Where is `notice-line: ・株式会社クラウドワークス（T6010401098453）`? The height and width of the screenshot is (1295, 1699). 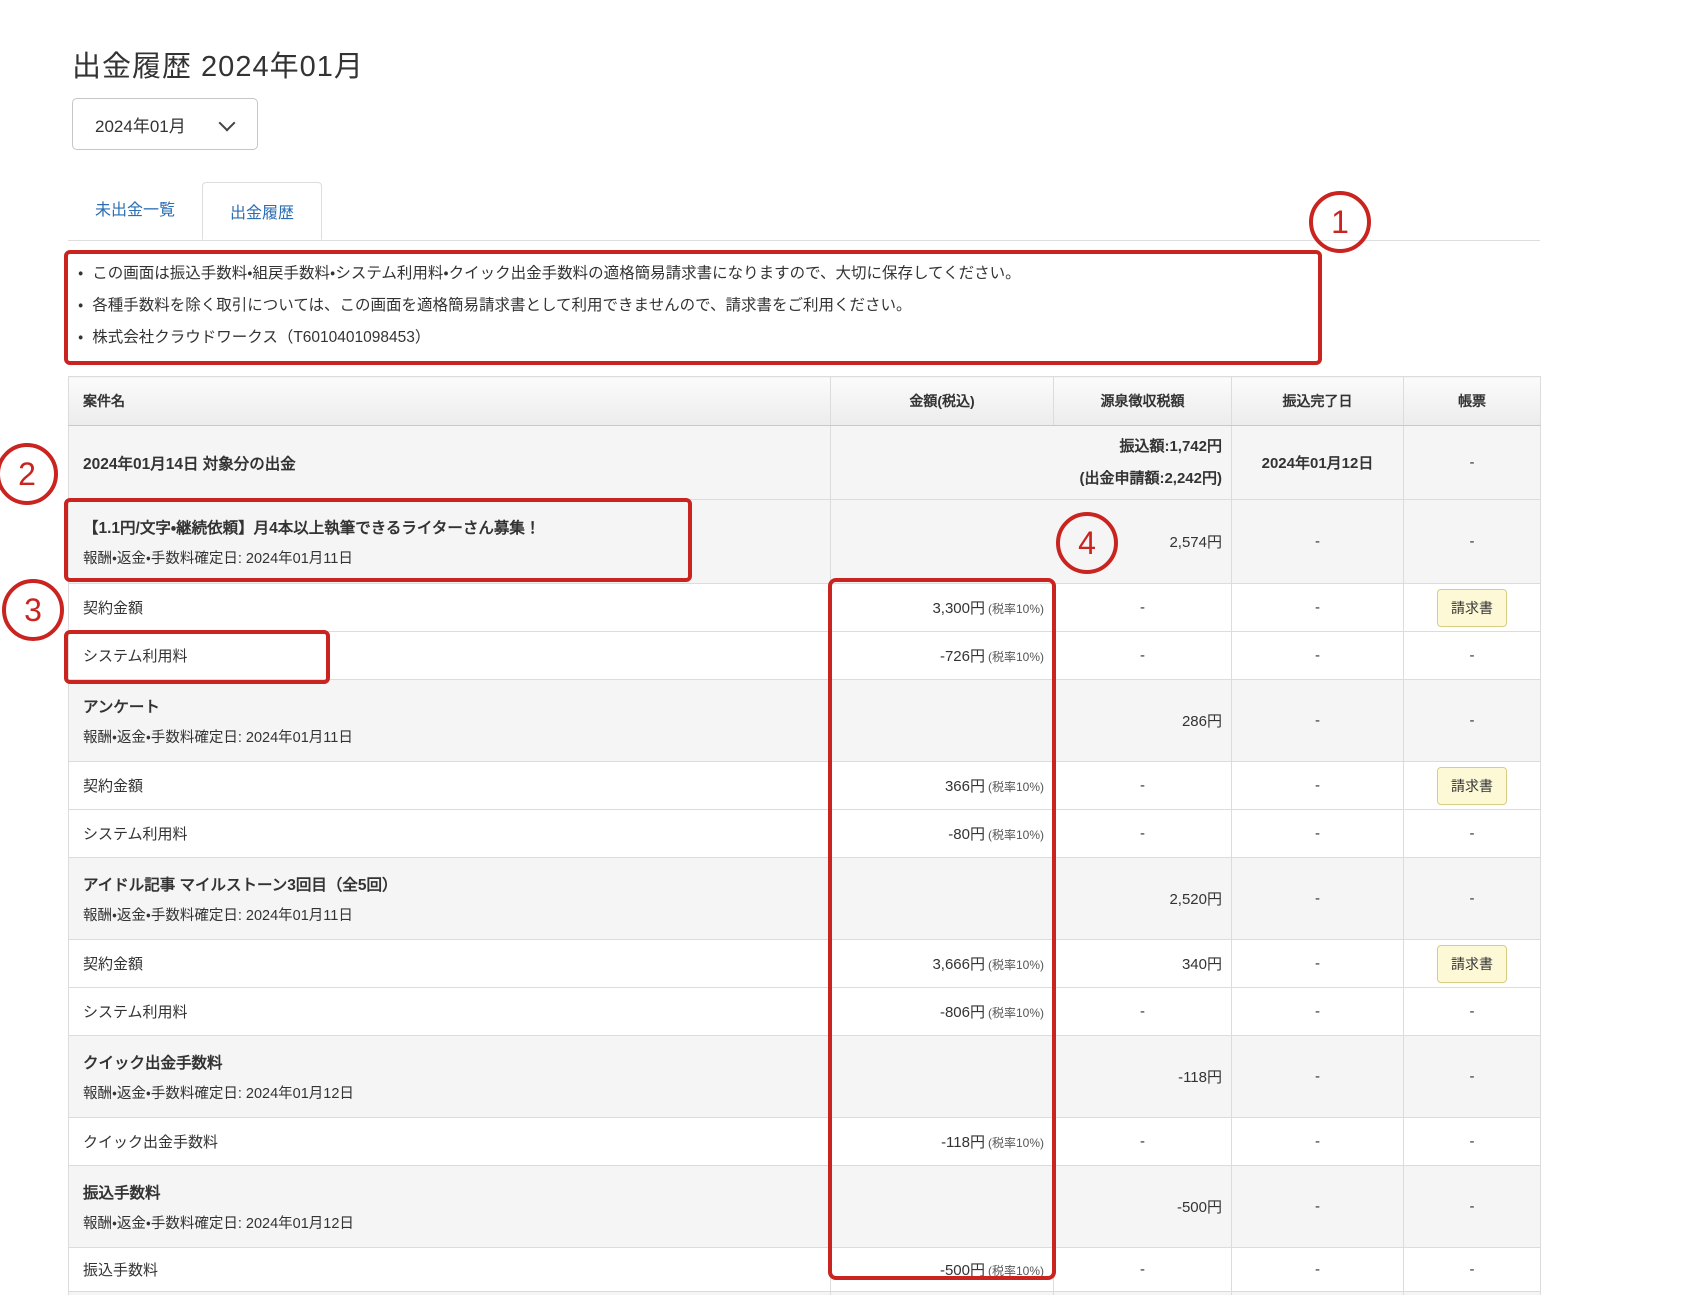
notice-line: ・株式会社クラウドワークス（T6010401098453） is located at coordinates (549, 338).